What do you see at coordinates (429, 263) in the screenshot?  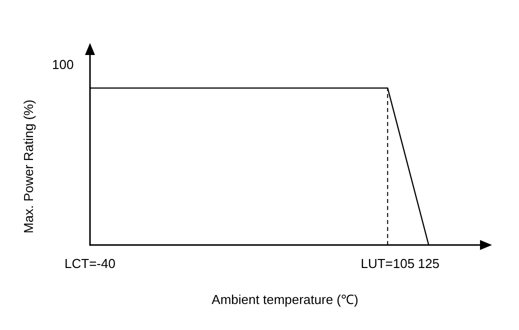 I see `x-tick-label: 125` at bounding box center [429, 263].